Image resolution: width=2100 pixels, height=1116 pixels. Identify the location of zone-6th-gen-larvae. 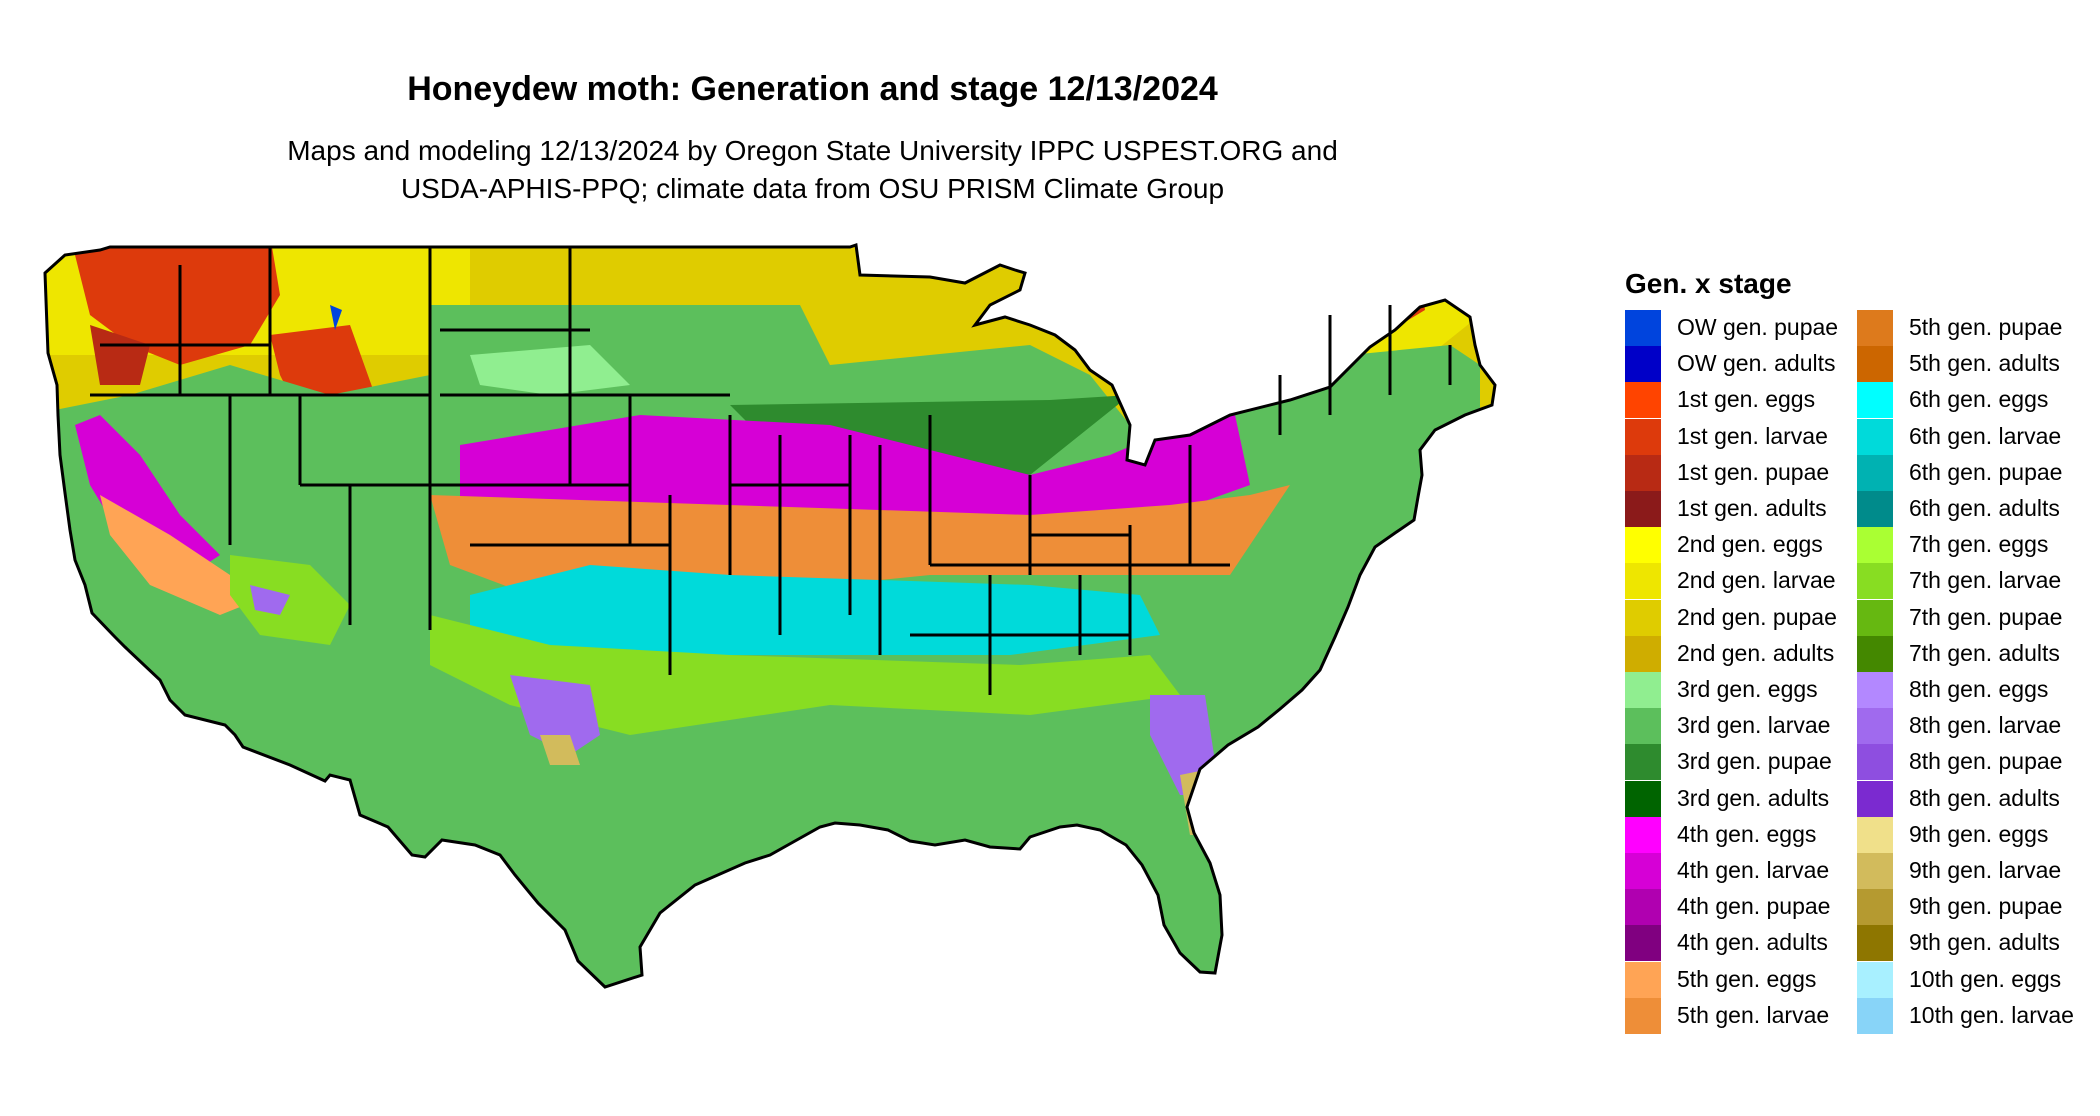
(815, 610).